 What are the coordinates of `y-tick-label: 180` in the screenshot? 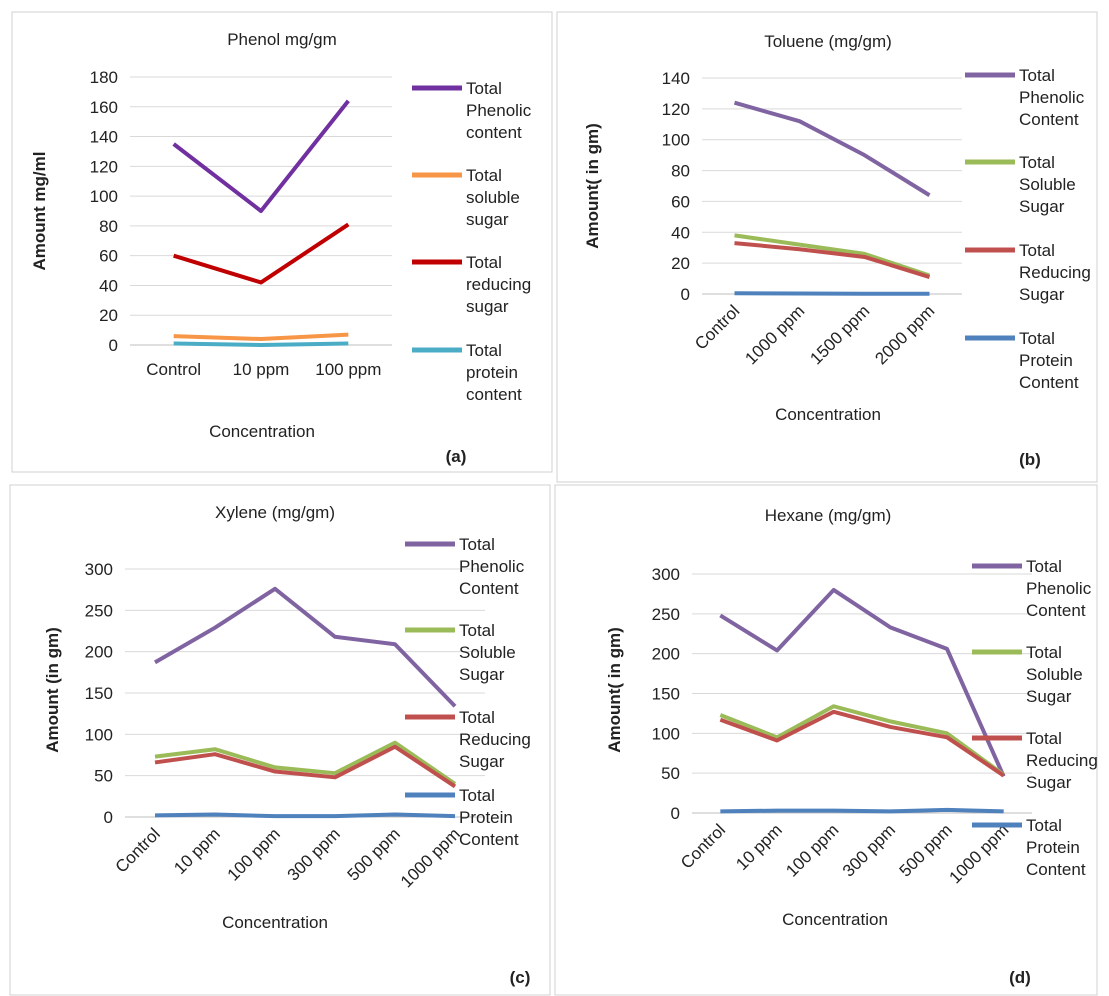 It's located at (104, 77).